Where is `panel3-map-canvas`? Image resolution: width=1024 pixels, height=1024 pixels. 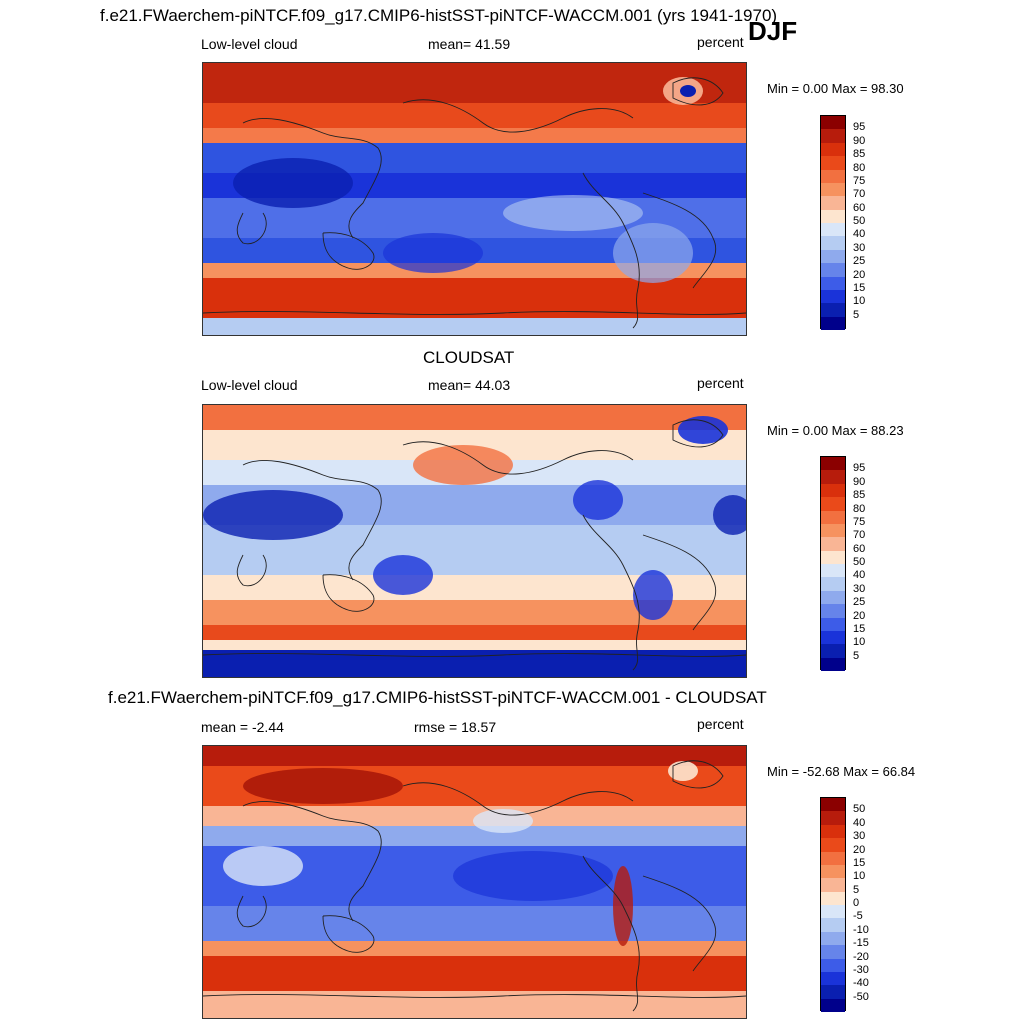
panel3-map-canvas is located at coordinates (474, 882).